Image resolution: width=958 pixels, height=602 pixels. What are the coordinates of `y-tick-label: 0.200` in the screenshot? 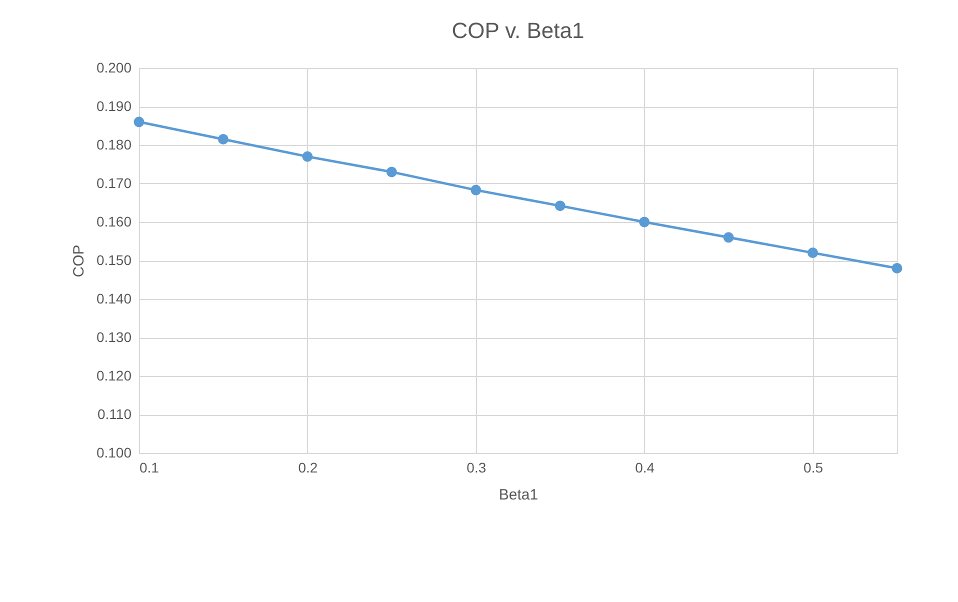 It's located at (114, 68).